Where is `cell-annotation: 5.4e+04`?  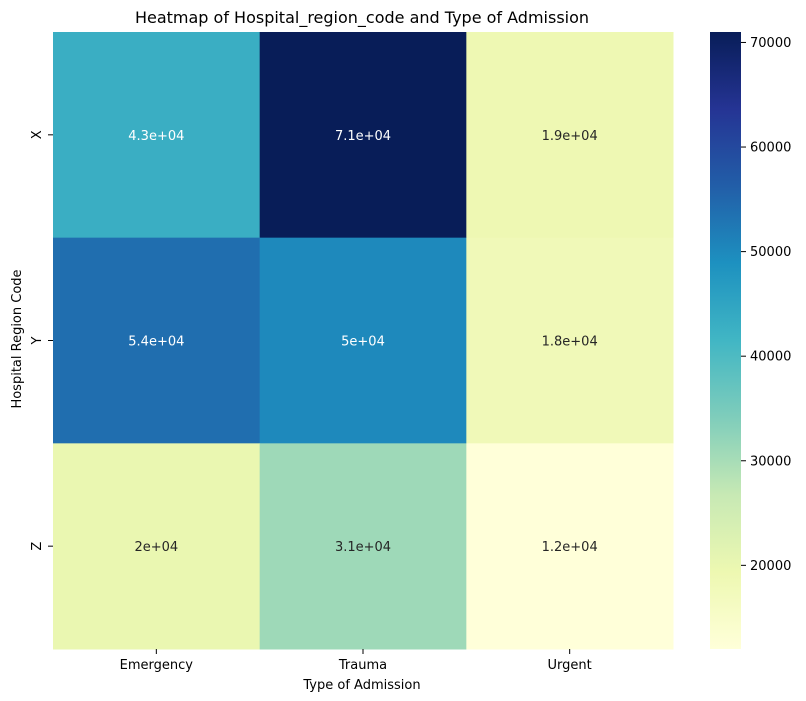
cell-annotation: 5.4e+04 is located at coordinates (156, 342).